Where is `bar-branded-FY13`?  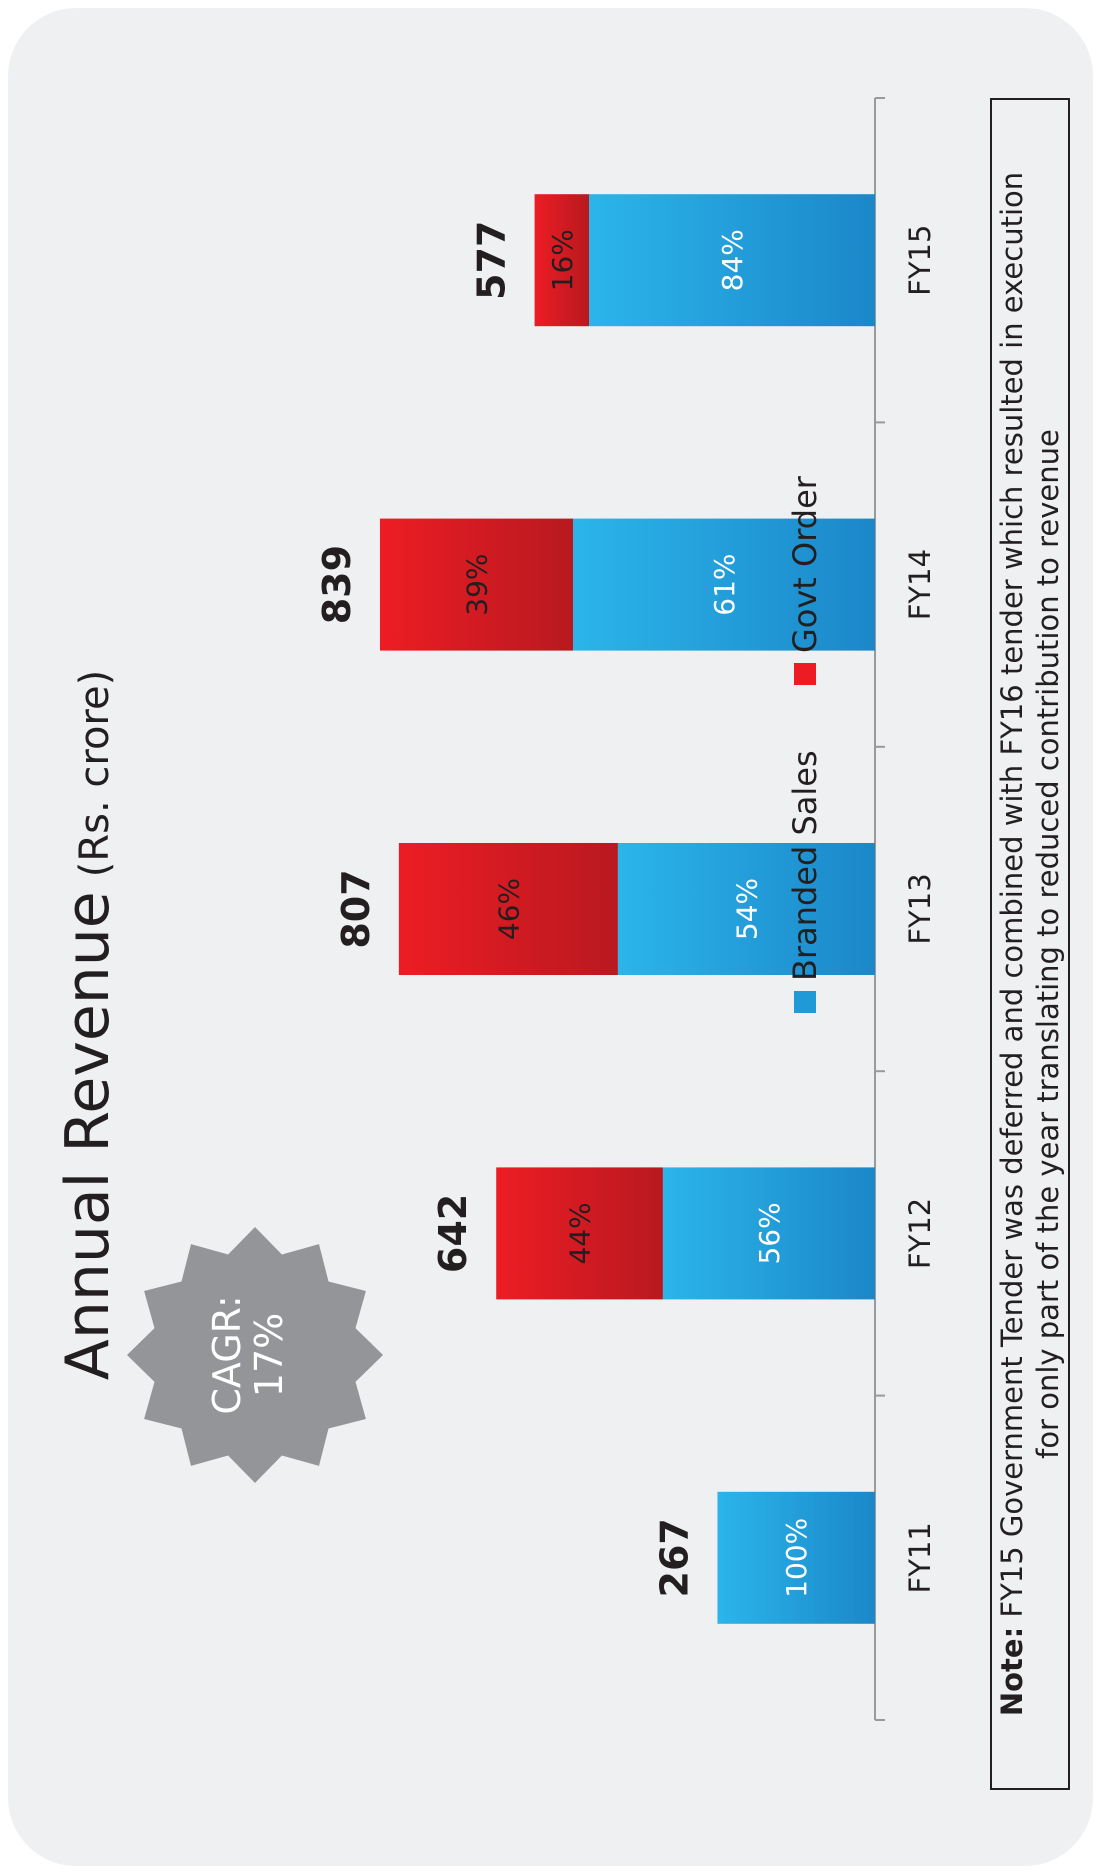
bar-branded-FY13 is located at coordinates (746, 909).